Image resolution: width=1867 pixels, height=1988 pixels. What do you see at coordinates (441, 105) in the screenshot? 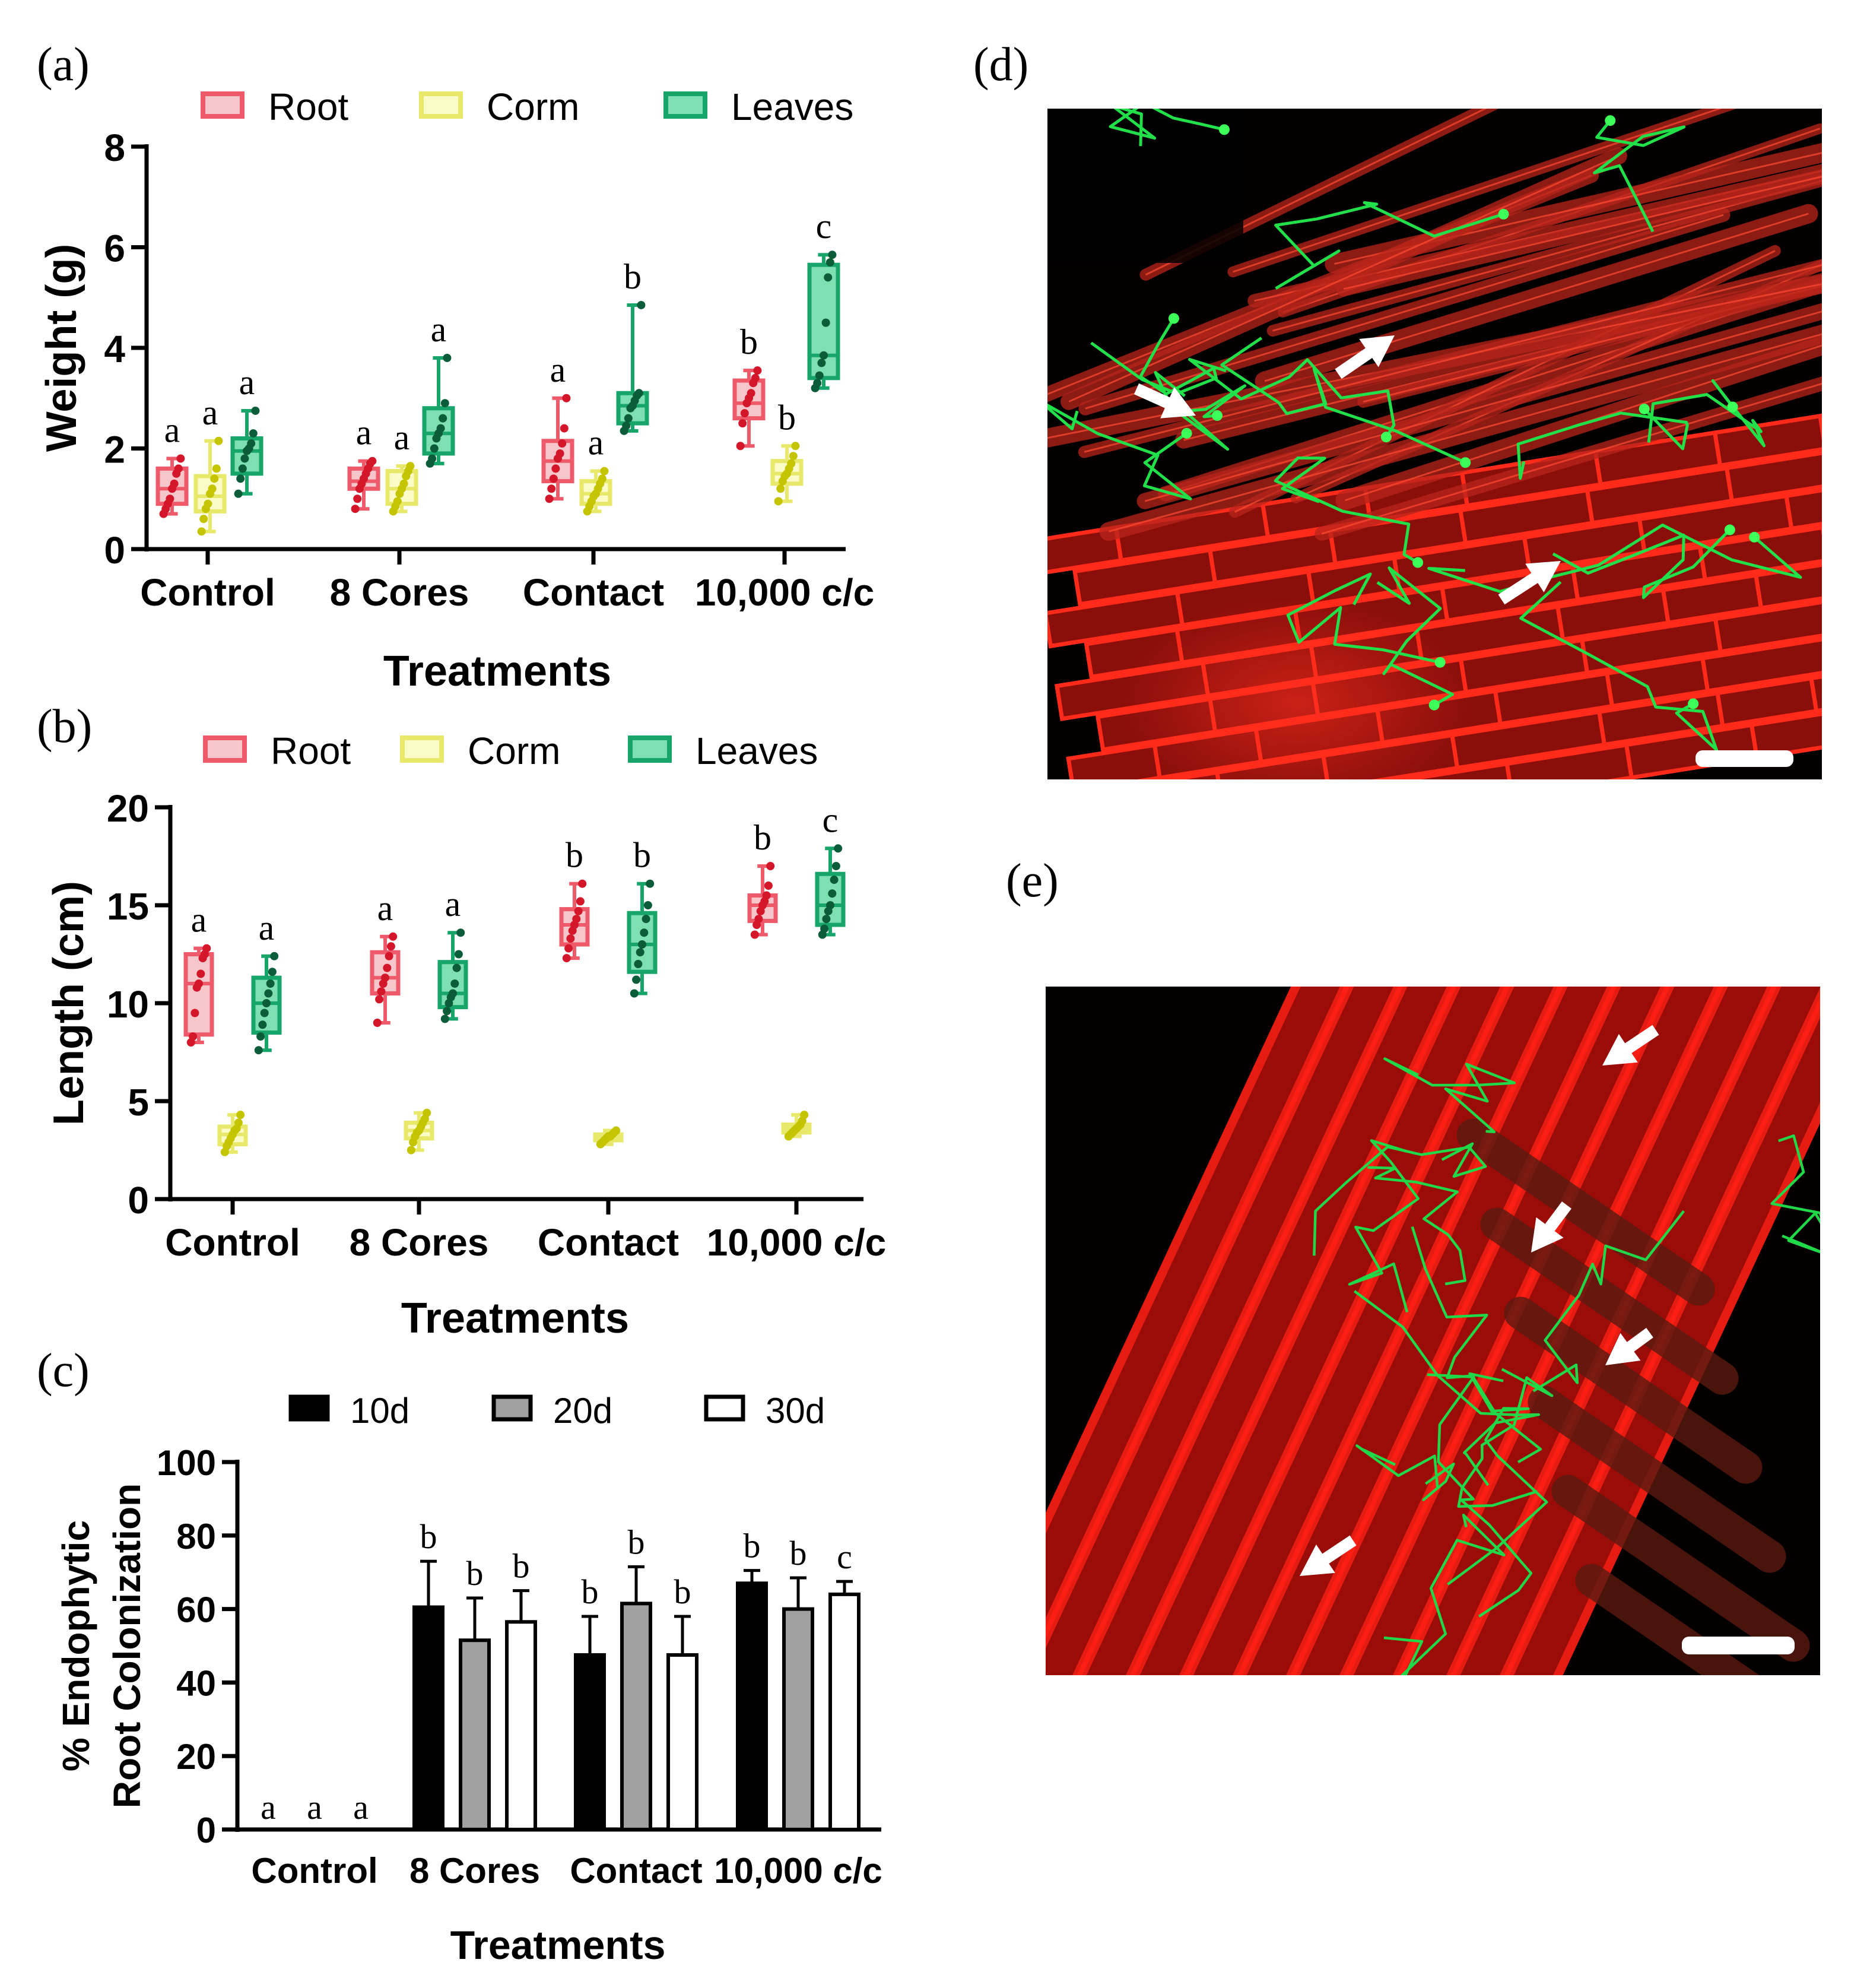
I see `legend-swatch-corm` at bounding box center [441, 105].